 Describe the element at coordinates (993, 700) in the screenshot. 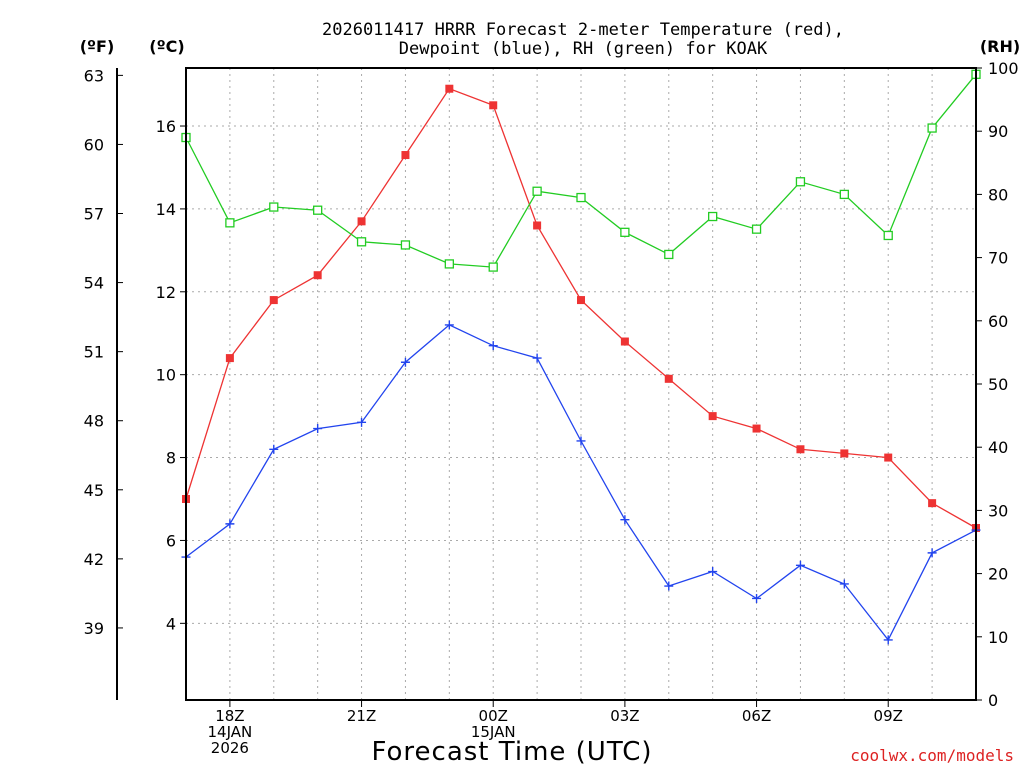

I see `rh-tick-label: 0` at that location.